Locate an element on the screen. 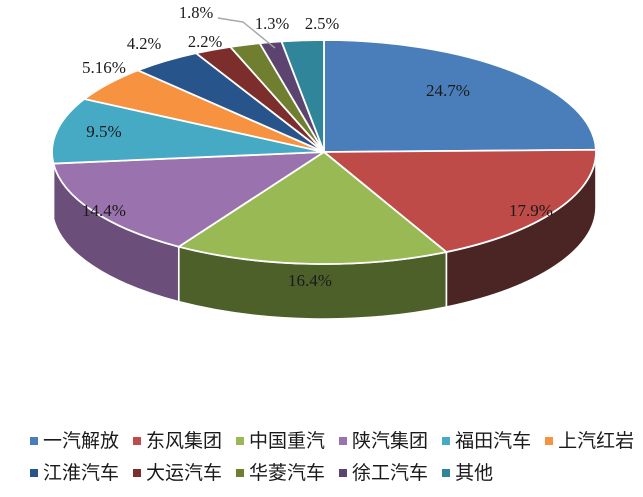  legend-label: 福田汽车 is located at coordinates (493, 441).